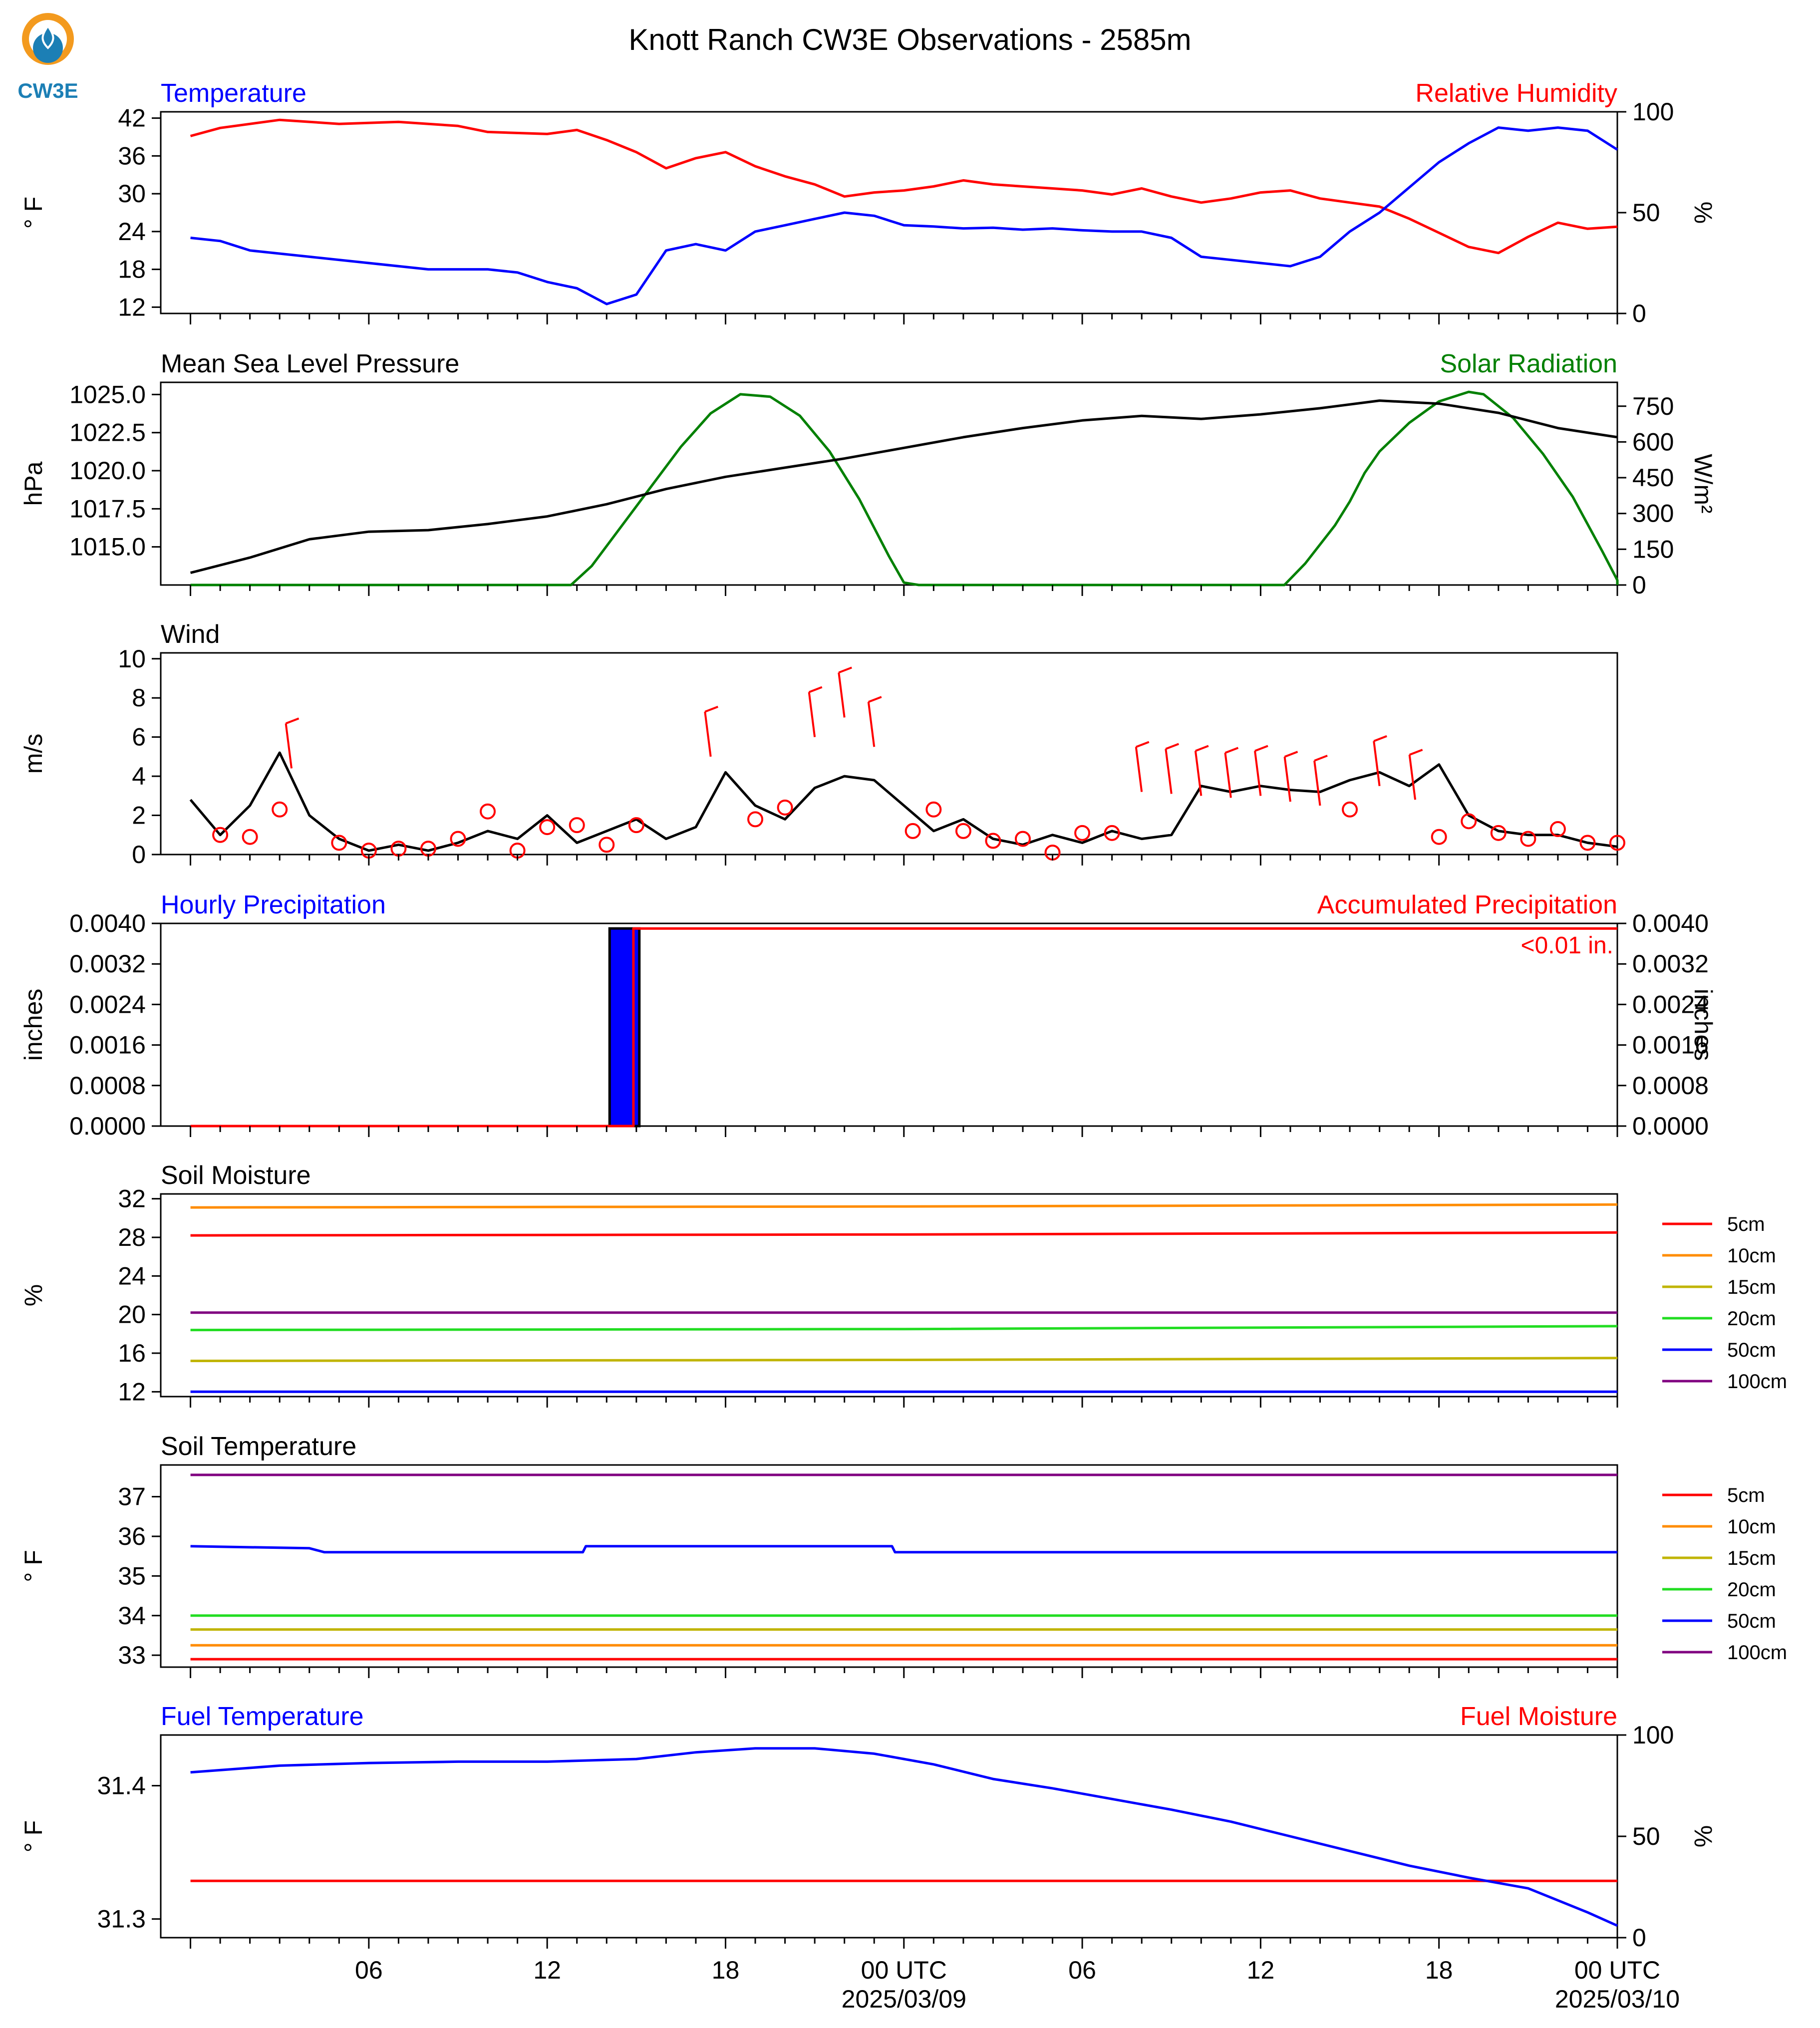 This screenshot has width=1820, height=2028. Describe the element at coordinates (47, 57) in the screenshot. I see `cw3e-logo: CW3E` at that location.